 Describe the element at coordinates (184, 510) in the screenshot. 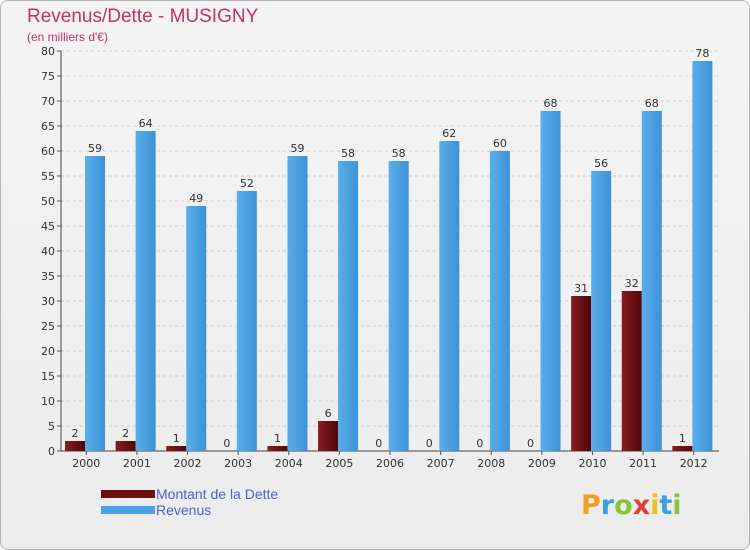

I see `legend-label-revenus: Revenus` at that location.